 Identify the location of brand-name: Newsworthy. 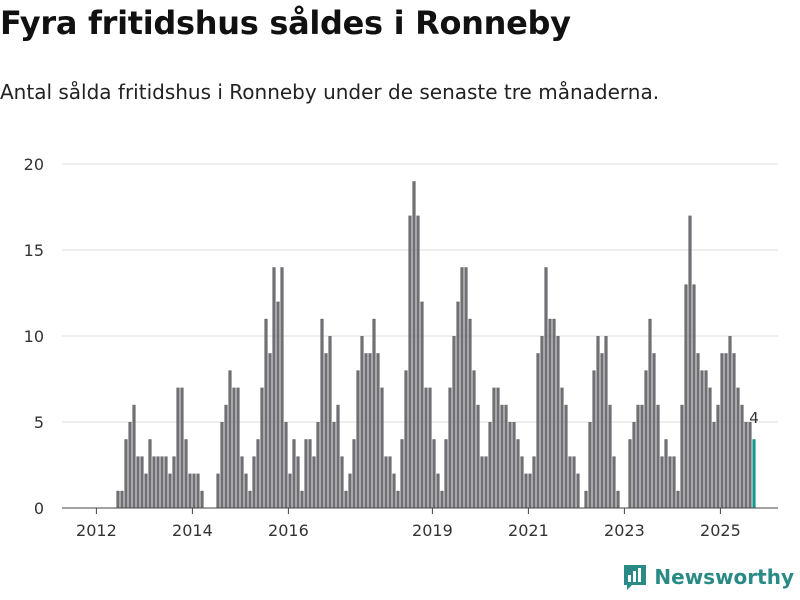
(724, 577).